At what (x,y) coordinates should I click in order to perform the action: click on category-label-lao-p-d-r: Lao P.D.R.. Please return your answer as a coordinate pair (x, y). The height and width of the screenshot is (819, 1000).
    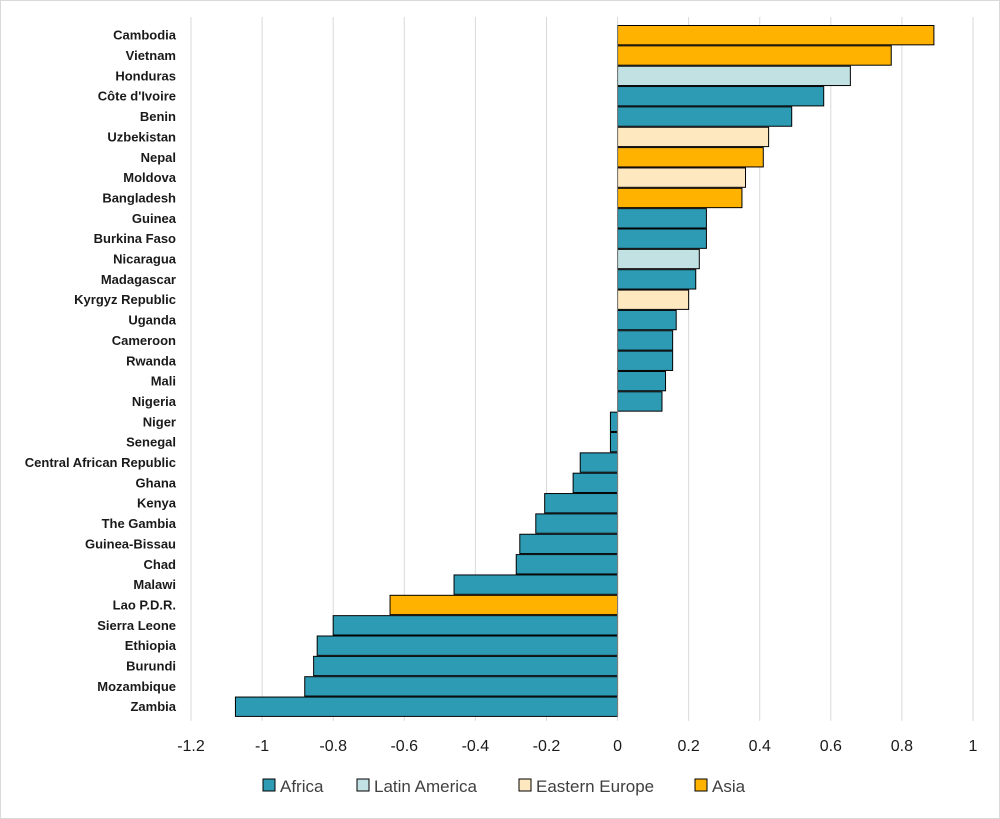
    Looking at the image, I should click on (144, 604).